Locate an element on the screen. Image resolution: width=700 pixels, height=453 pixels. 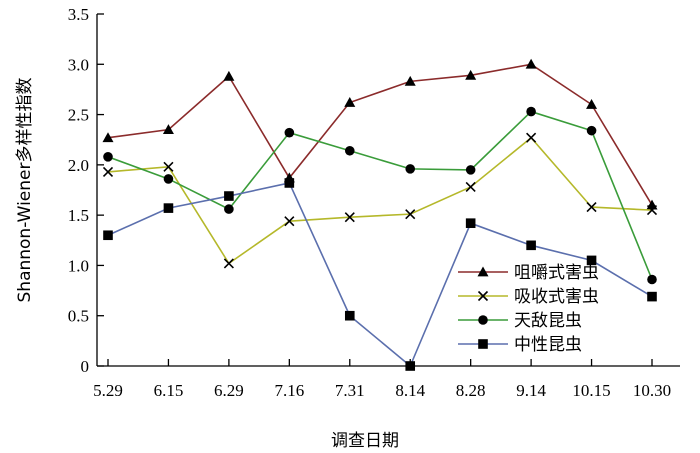
x-tick-label: 7.31 is located at coordinates (350, 390).